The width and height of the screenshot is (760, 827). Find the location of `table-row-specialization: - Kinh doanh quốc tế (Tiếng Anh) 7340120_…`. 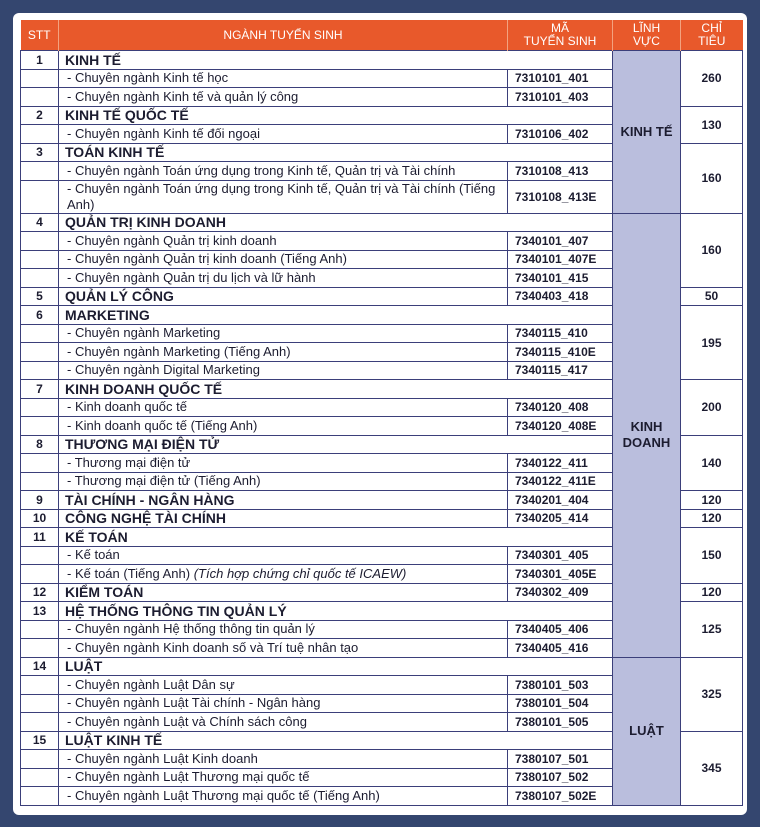

table-row-specialization: - Kinh doanh quốc tế (Tiếng Anh) 7340120_… is located at coordinates (381, 426).